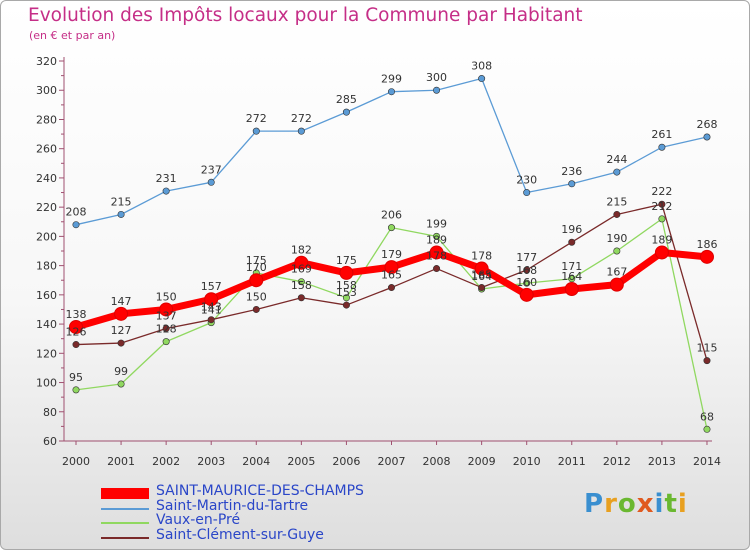 The width and height of the screenshot is (750, 550). Describe the element at coordinates (301, 250) in the screenshot. I see `data-label: 182` at that location.